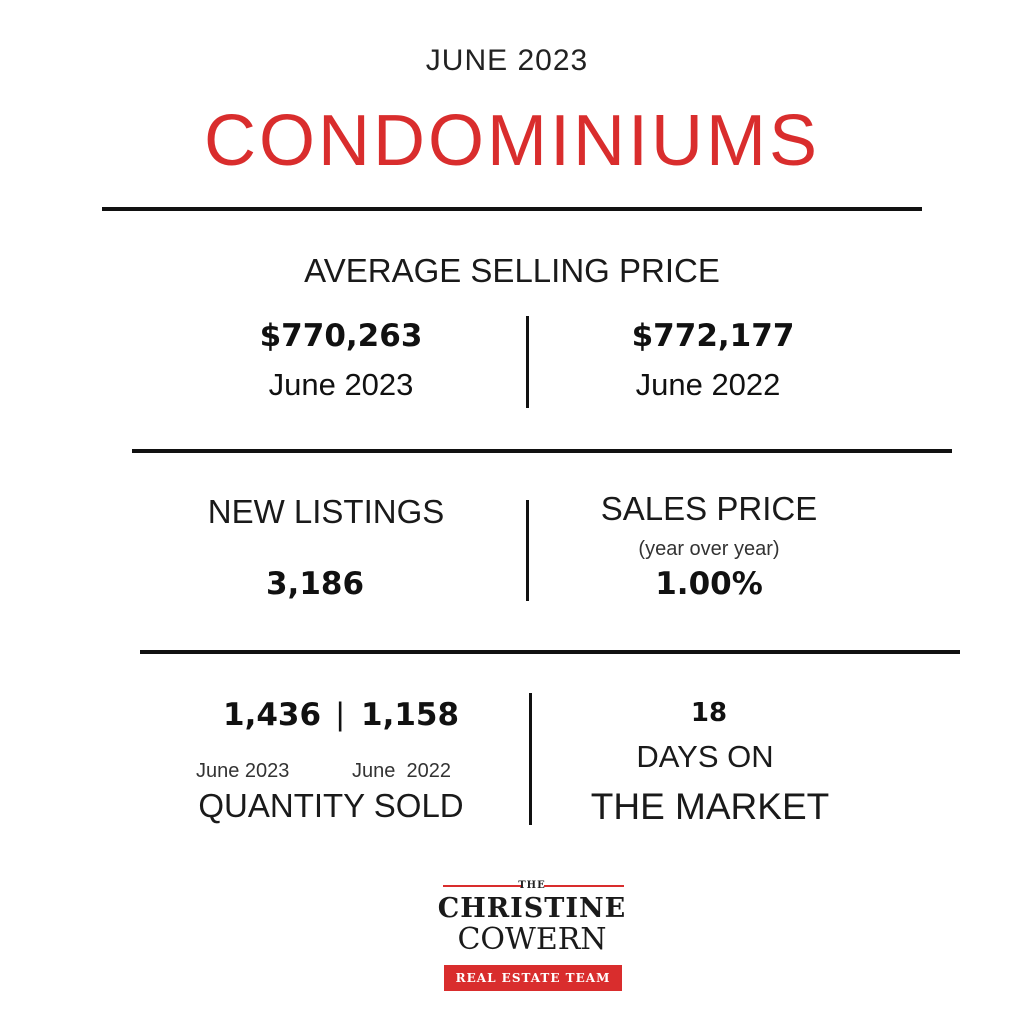 The height and width of the screenshot is (1024, 1024). I want to click on divider-top, so click(512, 209).